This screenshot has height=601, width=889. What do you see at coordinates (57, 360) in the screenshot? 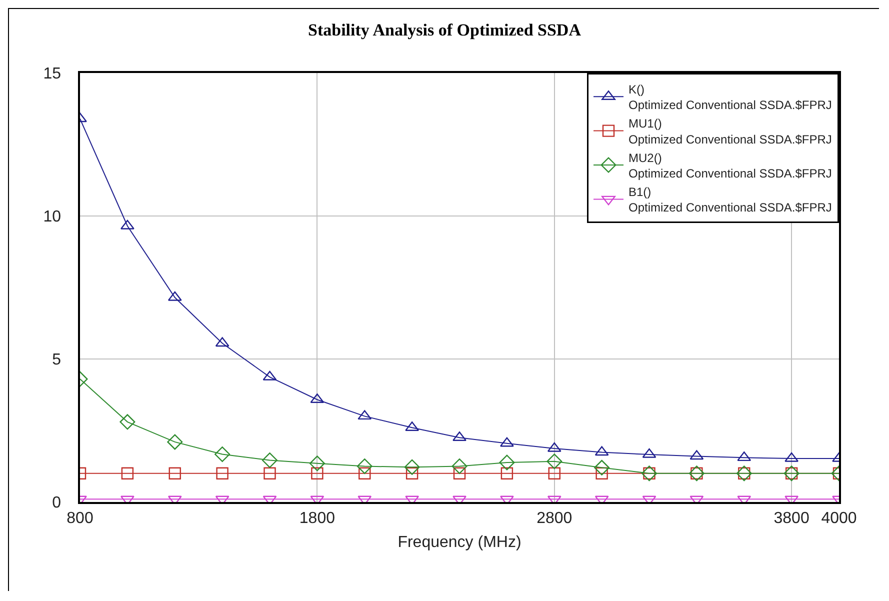
I see `y-tick-label: 5` at bounding box center [57, 360].